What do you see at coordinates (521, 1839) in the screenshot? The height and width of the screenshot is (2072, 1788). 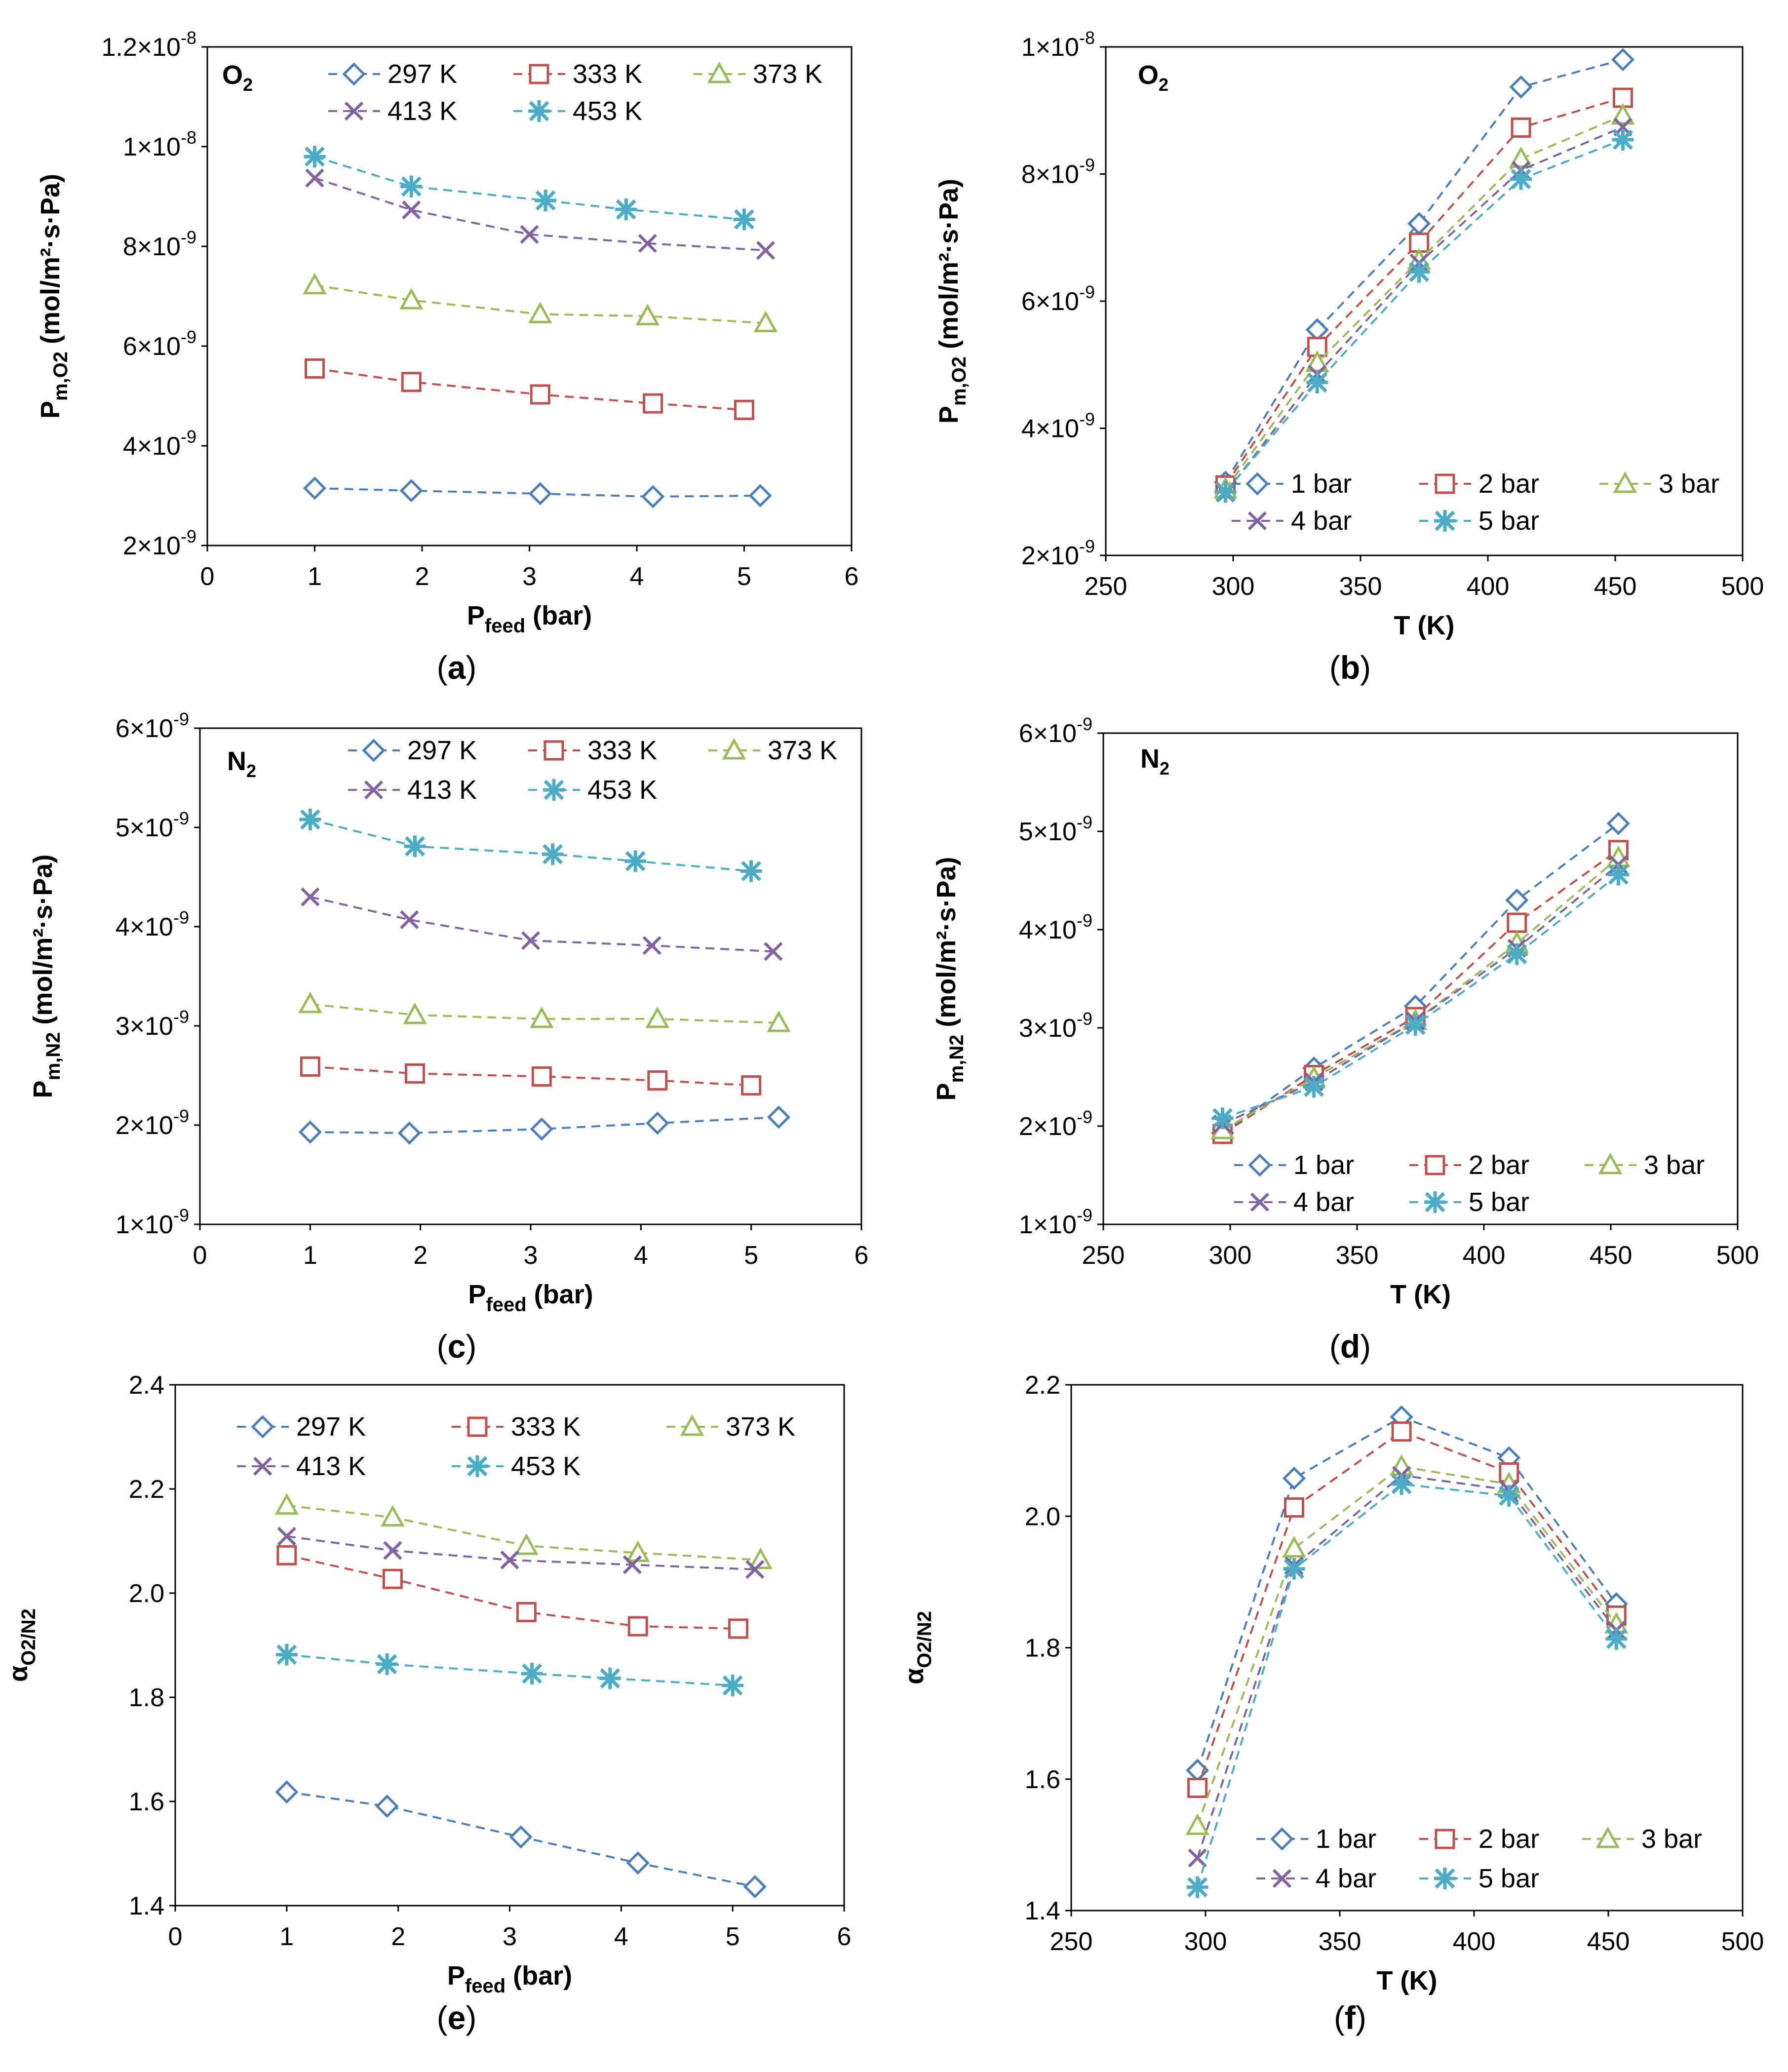 I see `series-297-k` at bounding box center [521, 1839].